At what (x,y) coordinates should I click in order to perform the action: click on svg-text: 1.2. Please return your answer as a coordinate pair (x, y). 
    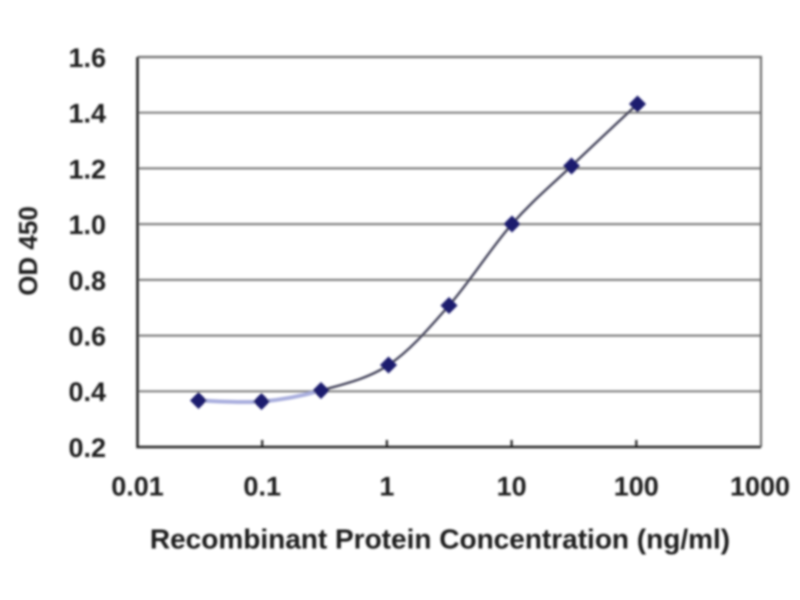
    Looking at the image, I should click on (87, 169).